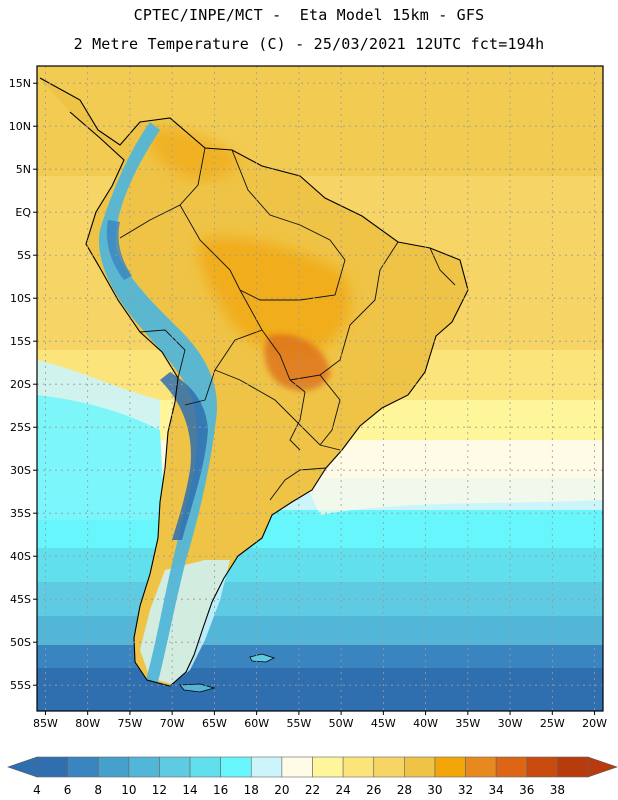 The width and height of the screenshot is (618, 800). What do you see at coordinates (20, 599) in the screenshot?
I see `lat-label: 45S` at bounding box center [20, 599].